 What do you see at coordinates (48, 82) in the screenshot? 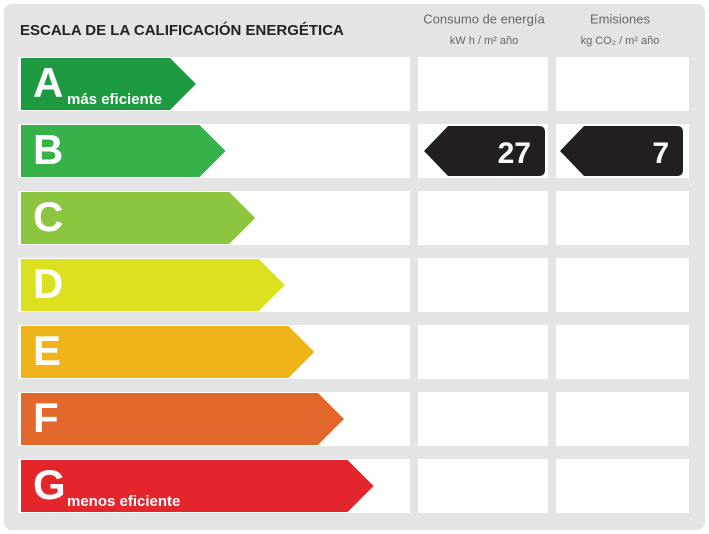
I see `rating-letter: A` at bounding box center [48, 82].